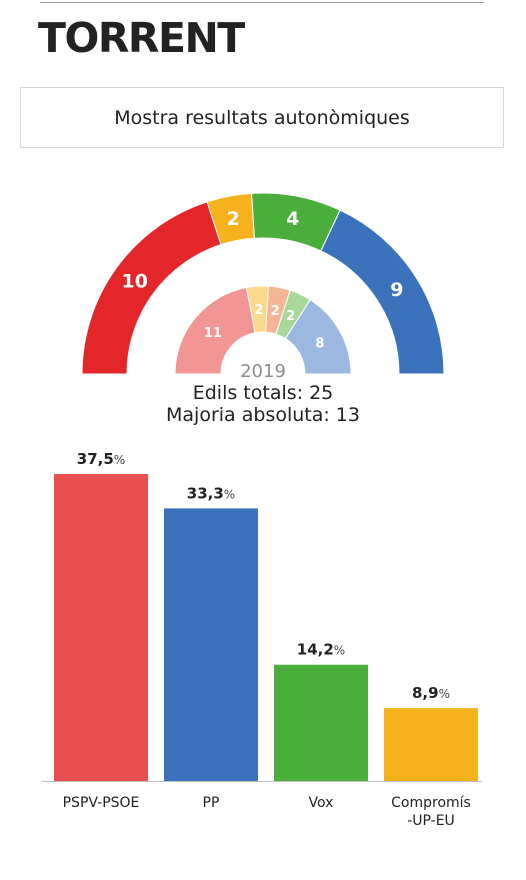 The width and height of the screenshot is (526, 880). What do you see at coordinates (233, 219) in the screenshot?
I see `current-seats-seat-label: 2` at bounding box center [233, 219].